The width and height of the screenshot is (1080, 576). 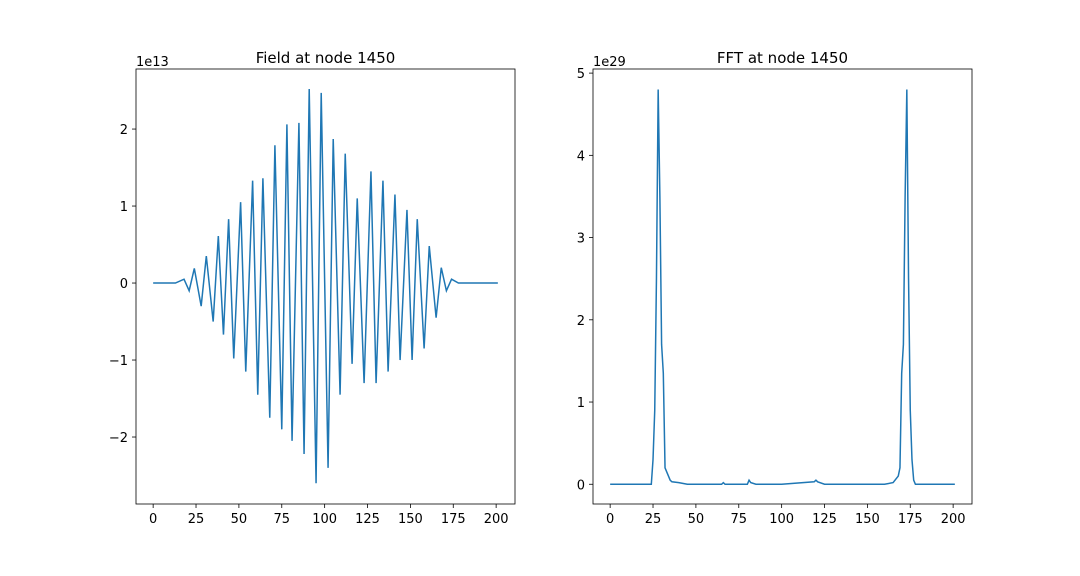 I want to click on chart-title: Field at node 1450, so click(x=326, y=58).